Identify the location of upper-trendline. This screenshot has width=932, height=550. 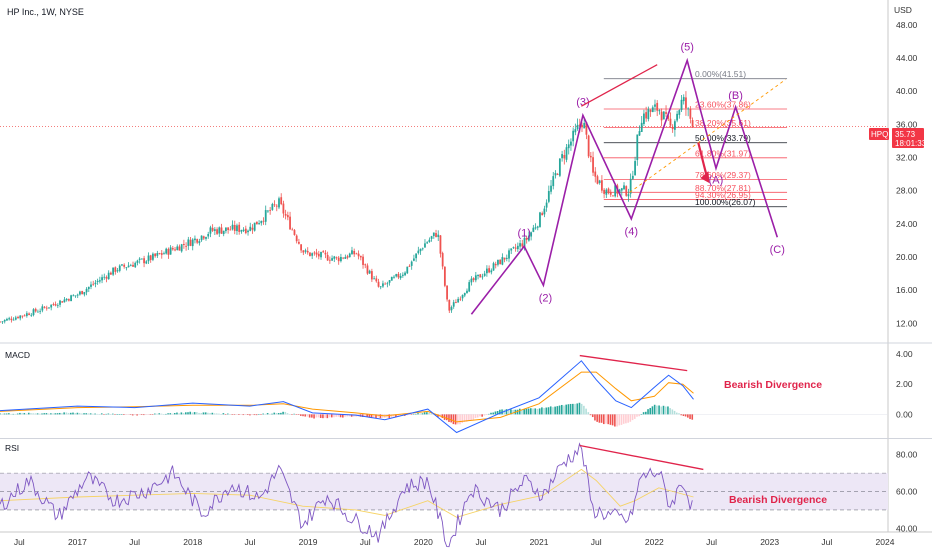
(619, 85).